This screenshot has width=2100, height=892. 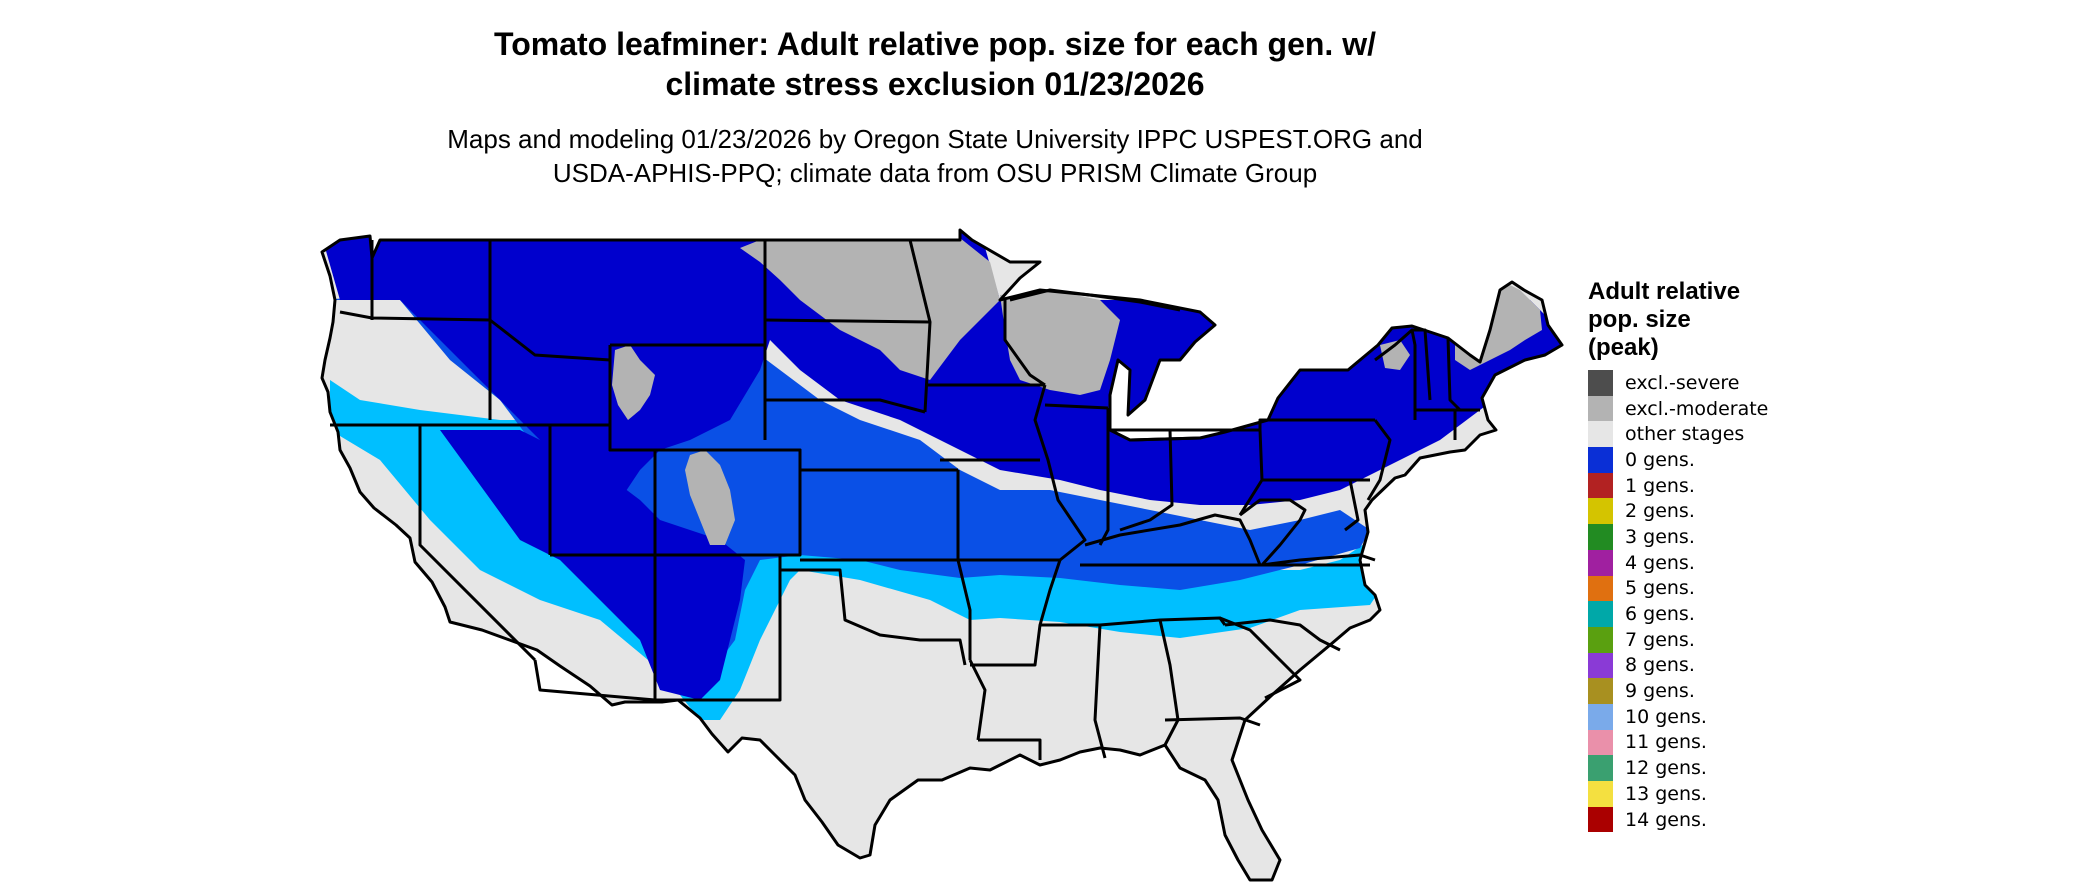 What do you see at coordinates (1060, 342) in the screenshot?
I see `excl-moderate-upper-midwest` at bounding box center [1060, 342].